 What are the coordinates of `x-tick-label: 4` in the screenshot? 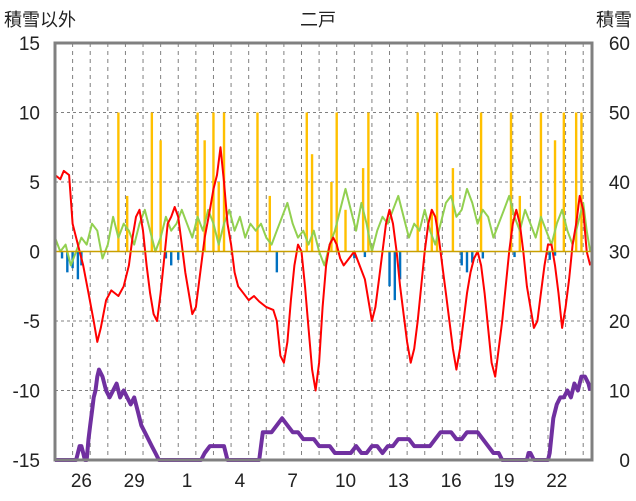 It's located at (240, 481).